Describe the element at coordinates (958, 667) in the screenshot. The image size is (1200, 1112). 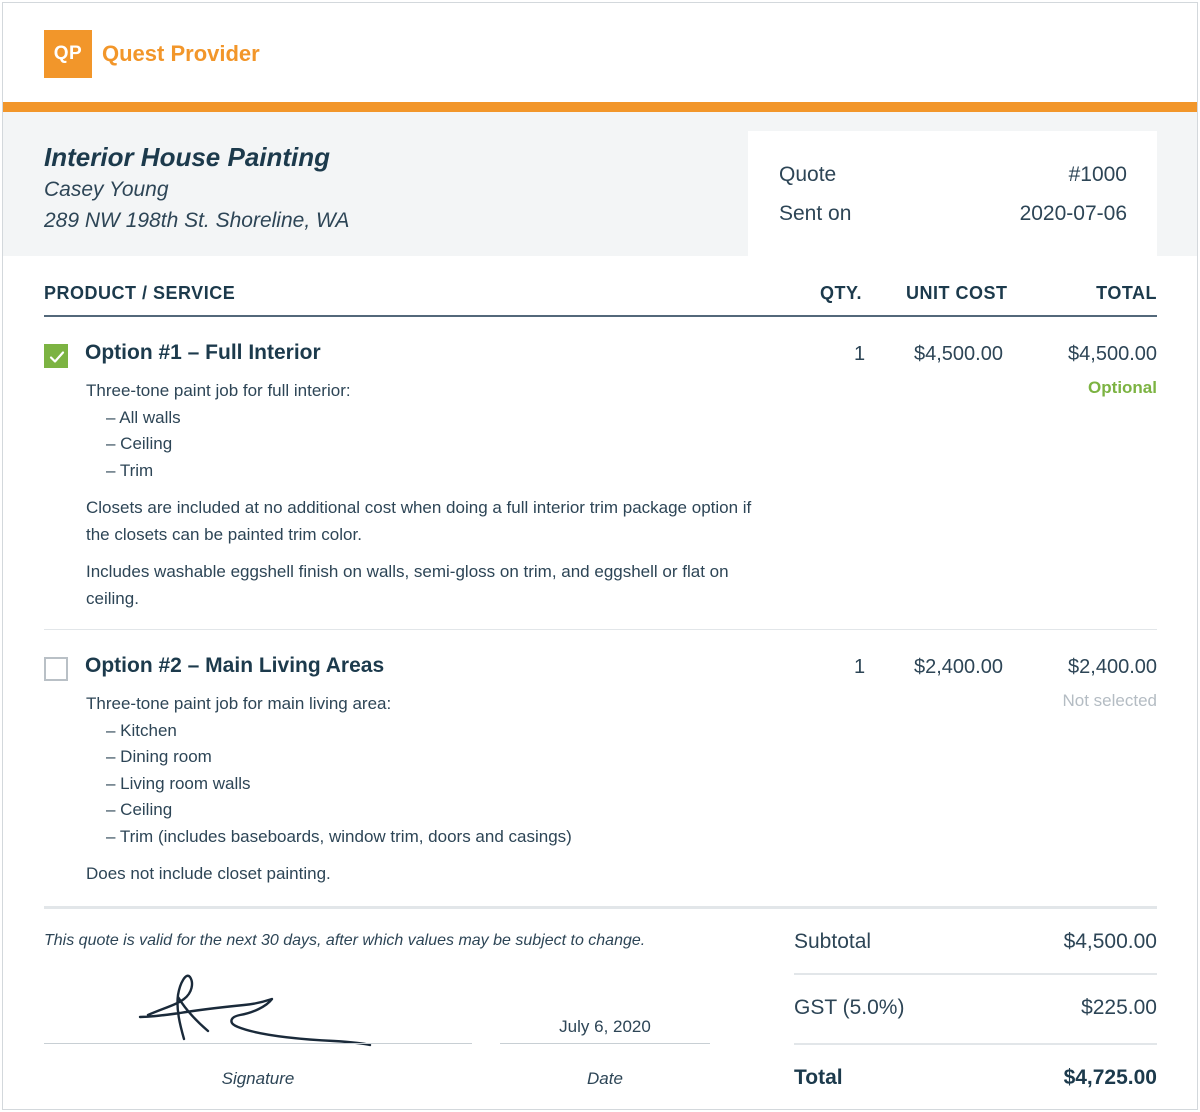
I see `item-unit-cost: $2,400.00` at that location.